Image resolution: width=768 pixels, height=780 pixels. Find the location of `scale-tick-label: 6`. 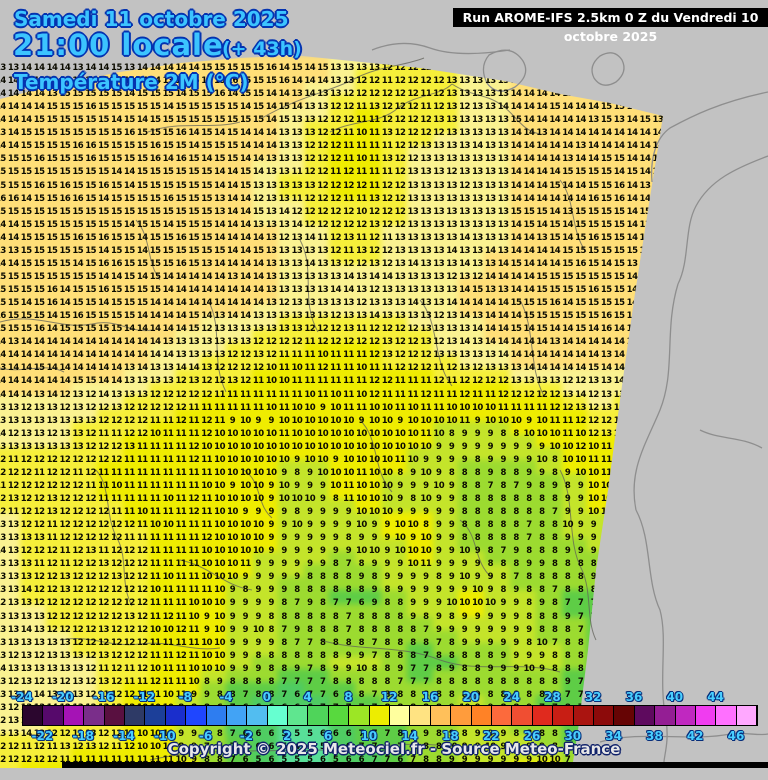

scale-tick-label: 6 is located at coordinates (328, 736).